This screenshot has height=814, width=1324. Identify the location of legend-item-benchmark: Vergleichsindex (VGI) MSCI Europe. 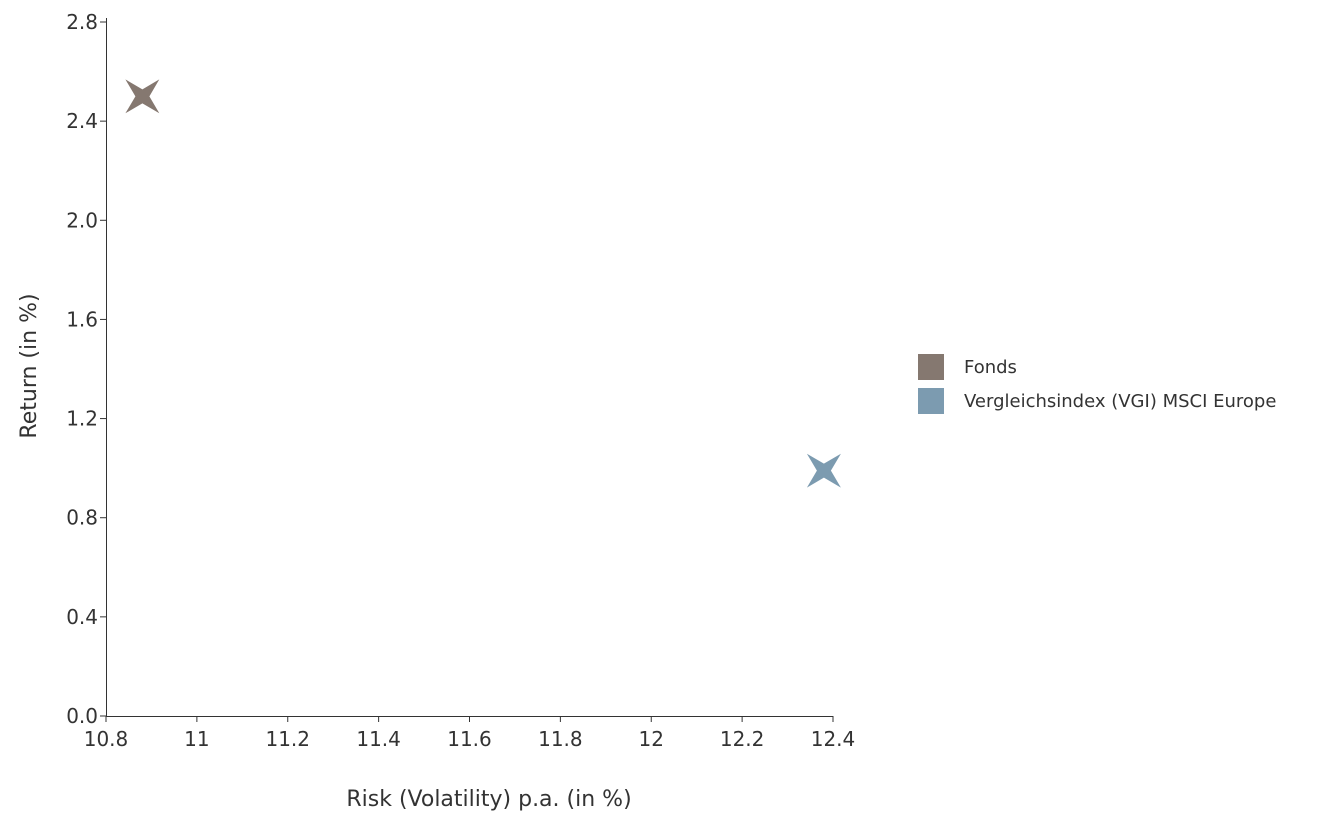
(1097, 401).